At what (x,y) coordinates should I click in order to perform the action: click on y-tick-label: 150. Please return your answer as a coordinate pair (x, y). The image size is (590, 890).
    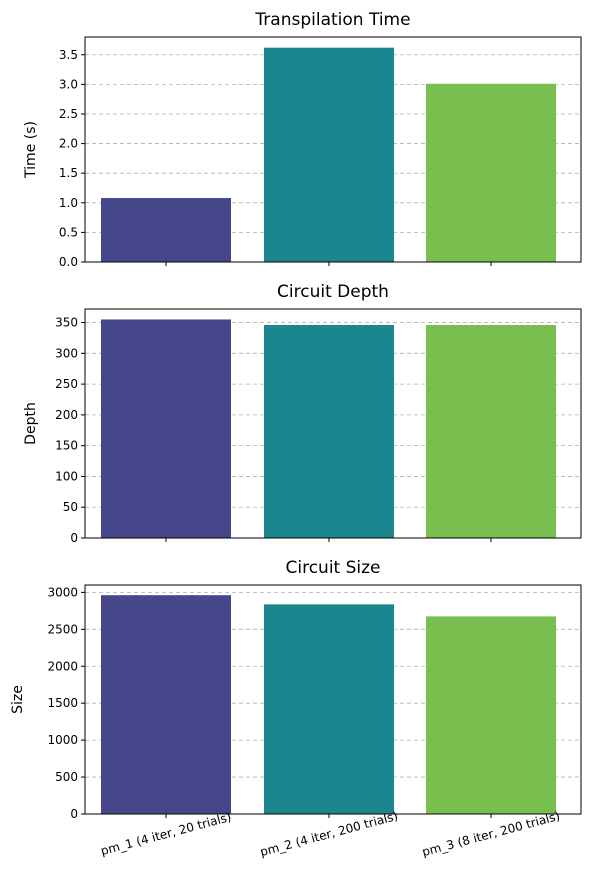
    Looking at the image, I should click on (66, 446).